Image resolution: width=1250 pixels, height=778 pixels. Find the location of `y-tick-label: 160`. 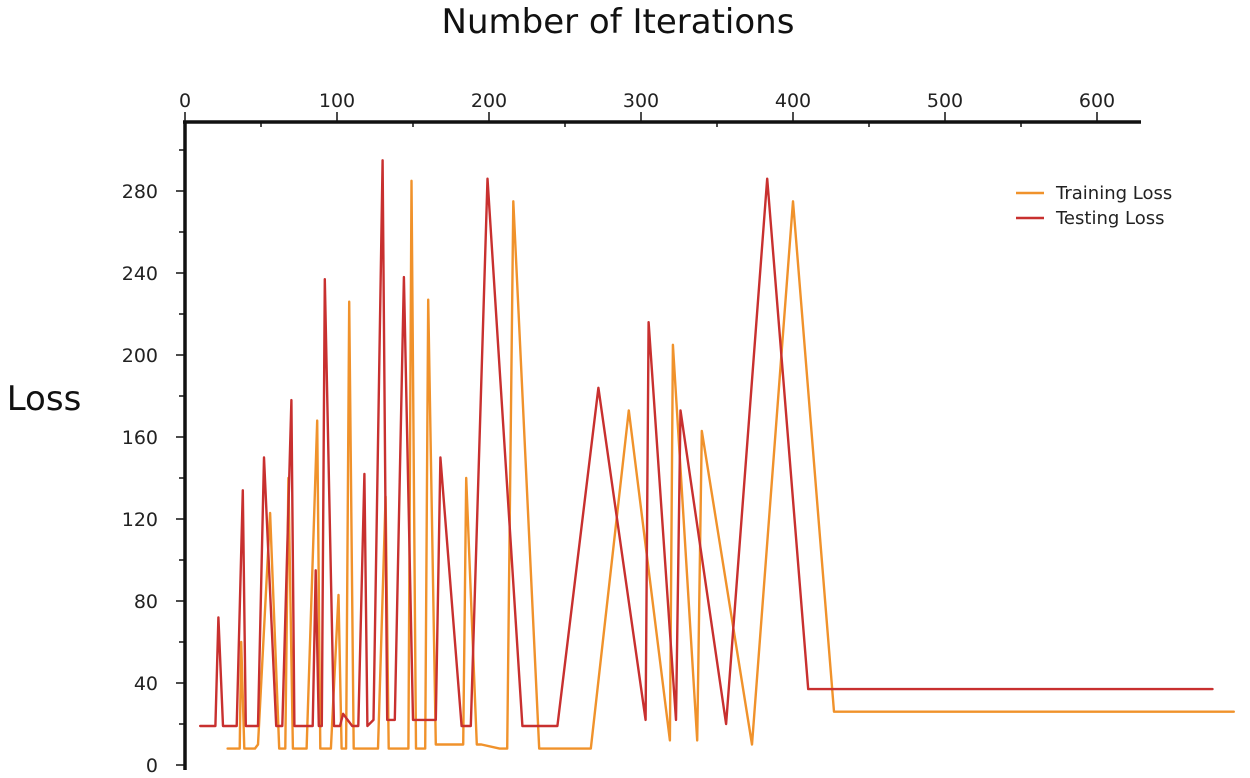

y-tick-label: 160 is located at coordinates (140, 438).